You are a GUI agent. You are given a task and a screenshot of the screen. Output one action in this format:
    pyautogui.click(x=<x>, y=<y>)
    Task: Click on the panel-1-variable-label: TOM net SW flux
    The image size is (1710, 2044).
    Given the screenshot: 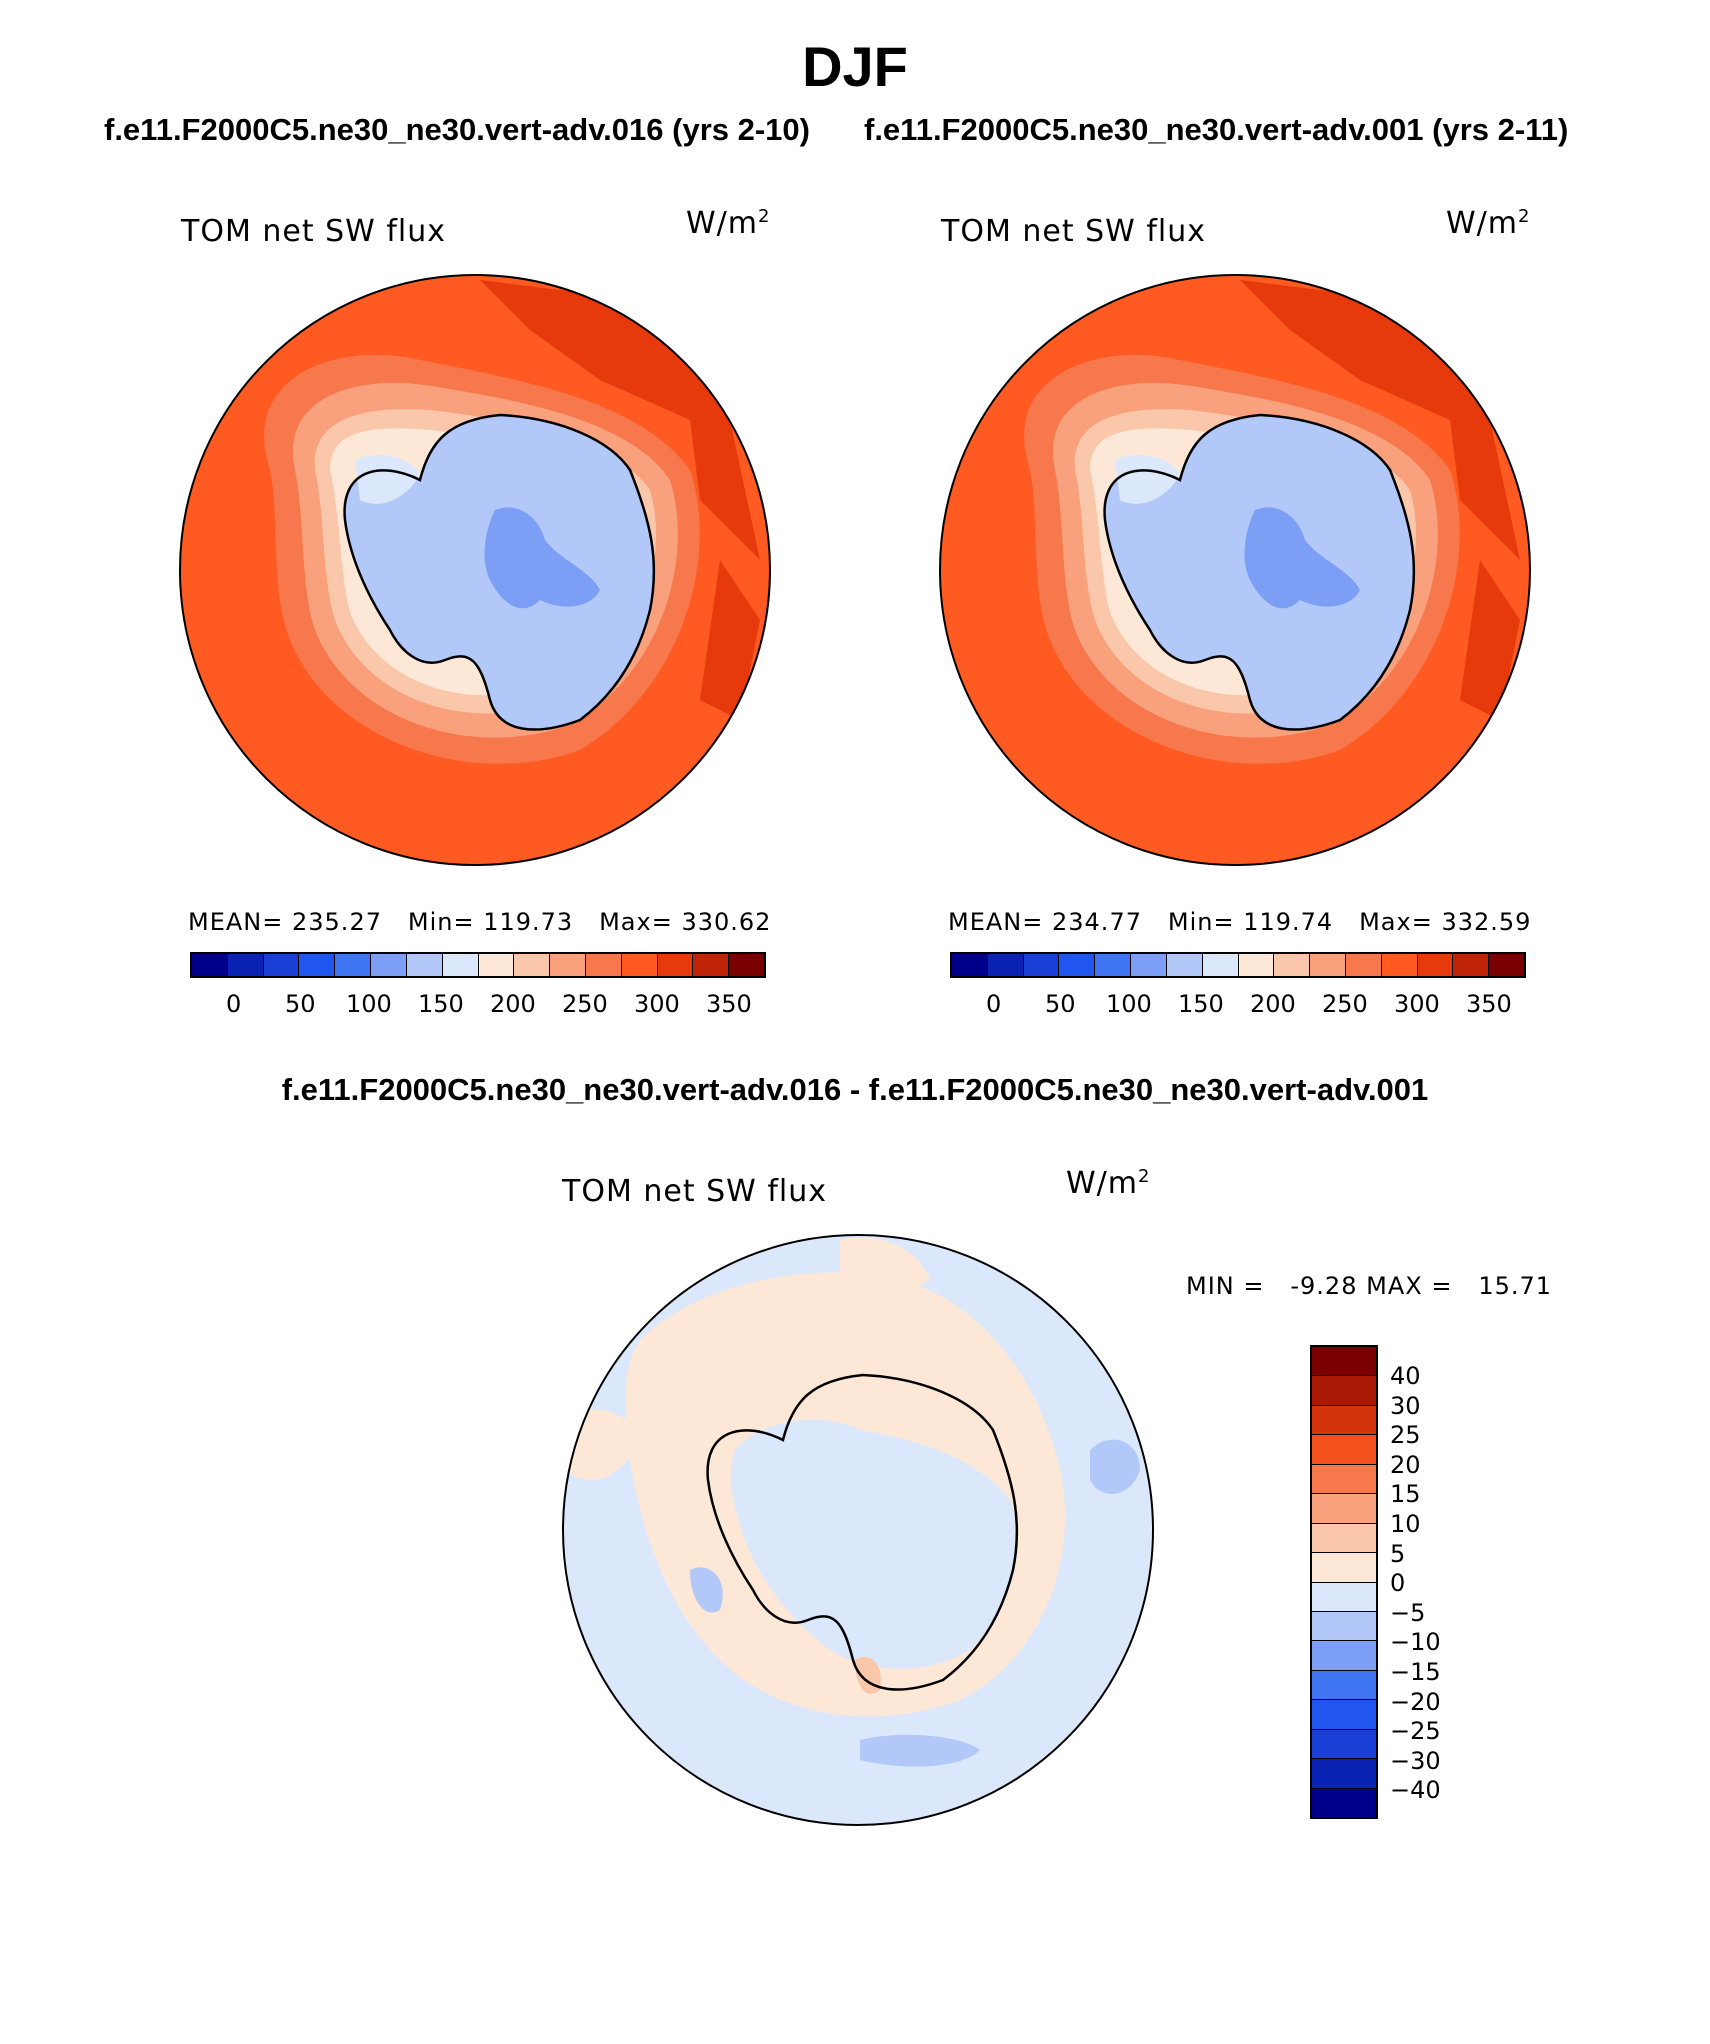 What is the action you would take?
    pyautogui.click(x=314, y=231)
    